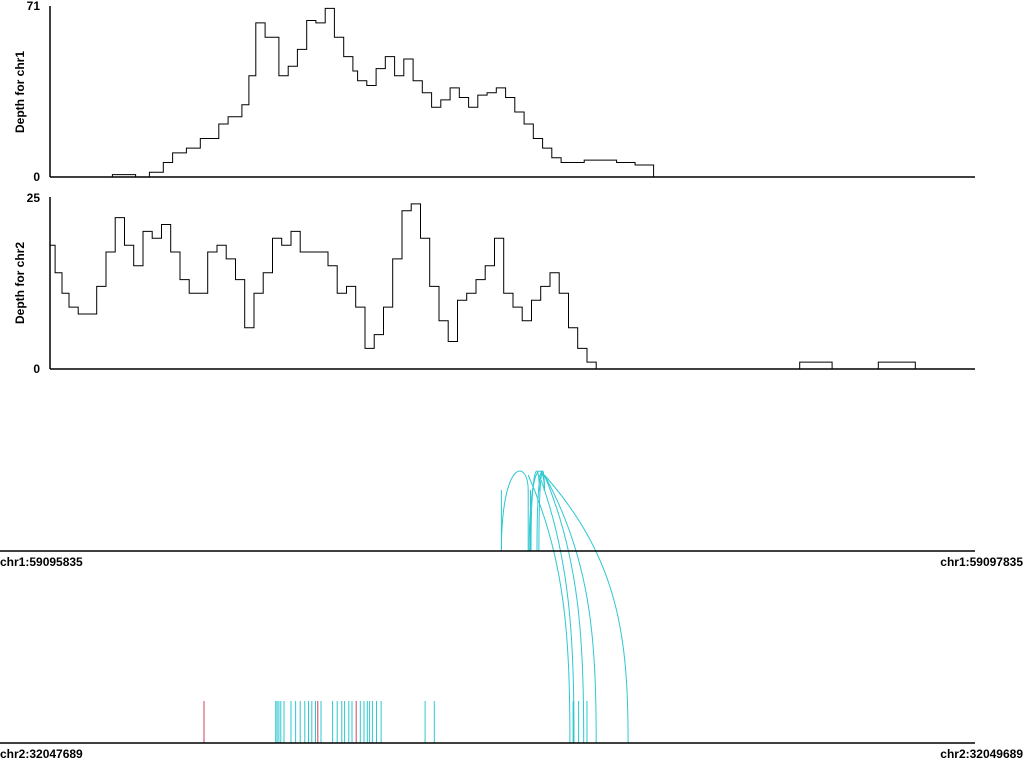  I want to click on junction-arcs, so click(564, 607).